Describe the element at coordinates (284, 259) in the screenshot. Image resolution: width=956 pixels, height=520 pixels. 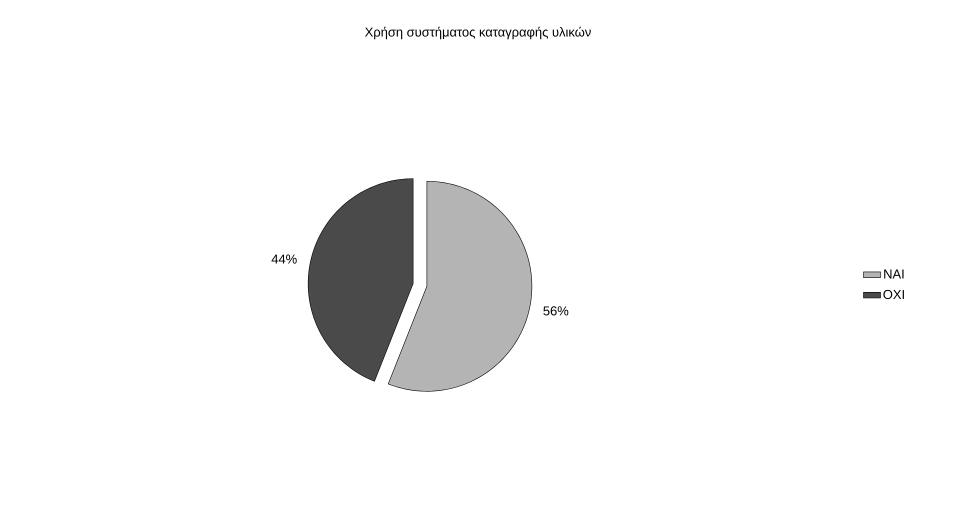
I see `data-label: 44%` at that location.